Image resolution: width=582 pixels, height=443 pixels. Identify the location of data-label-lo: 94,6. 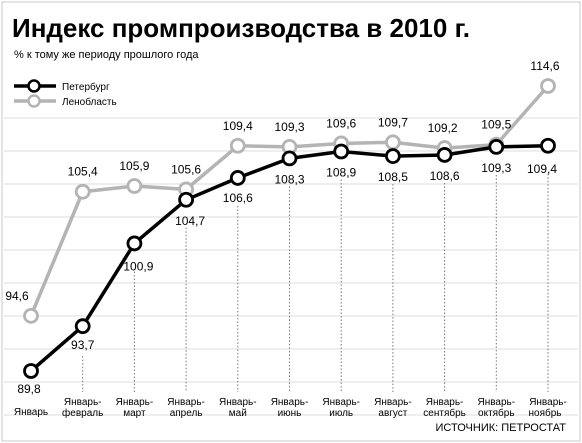
(17, 296).